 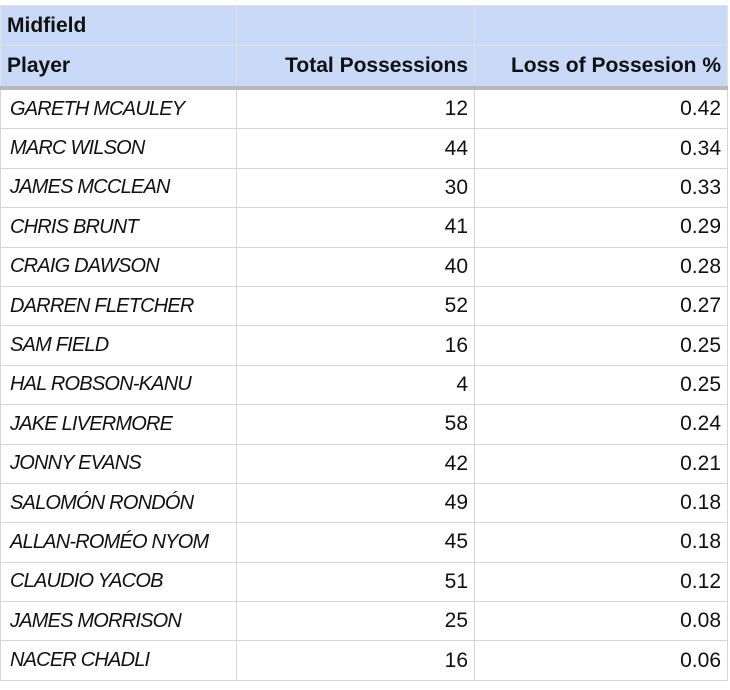 I want to click on column-header: Loss of Possesion %, so click(x=601, y=67).